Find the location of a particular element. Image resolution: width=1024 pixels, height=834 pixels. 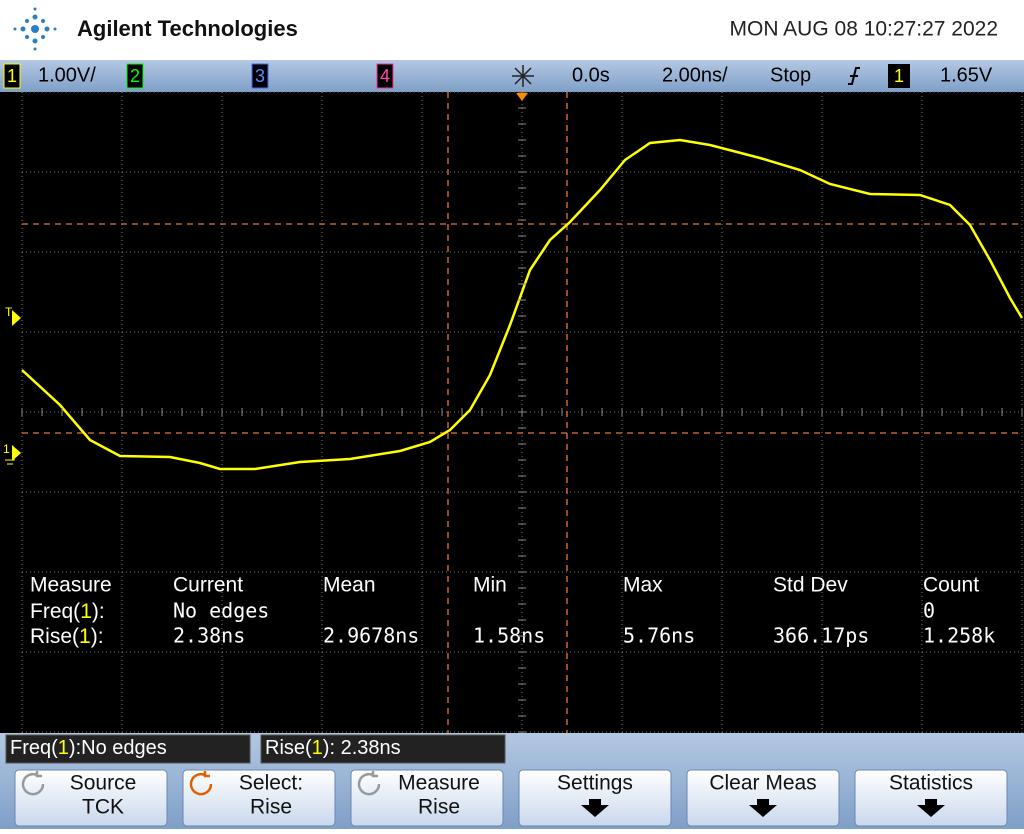

meas-label: Rise(1): is located at coordinates (67, 636).